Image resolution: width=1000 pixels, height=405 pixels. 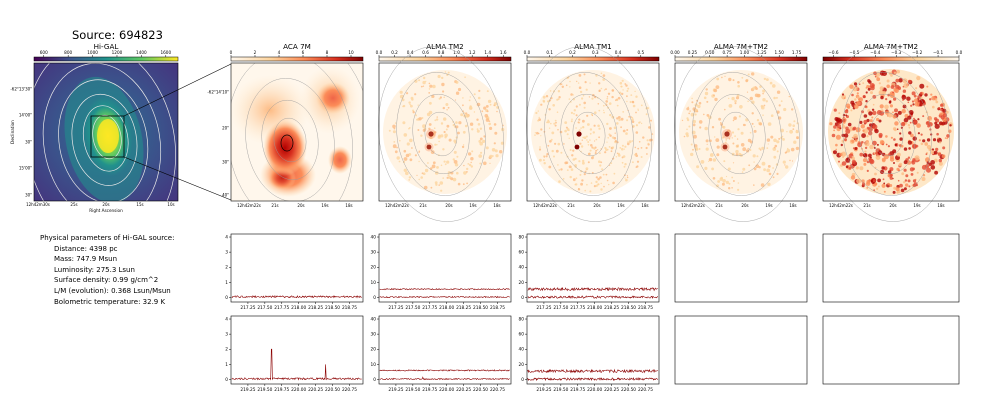 I want to click on colorbar-tick-label: 0.5, so click(x=640, y=52).